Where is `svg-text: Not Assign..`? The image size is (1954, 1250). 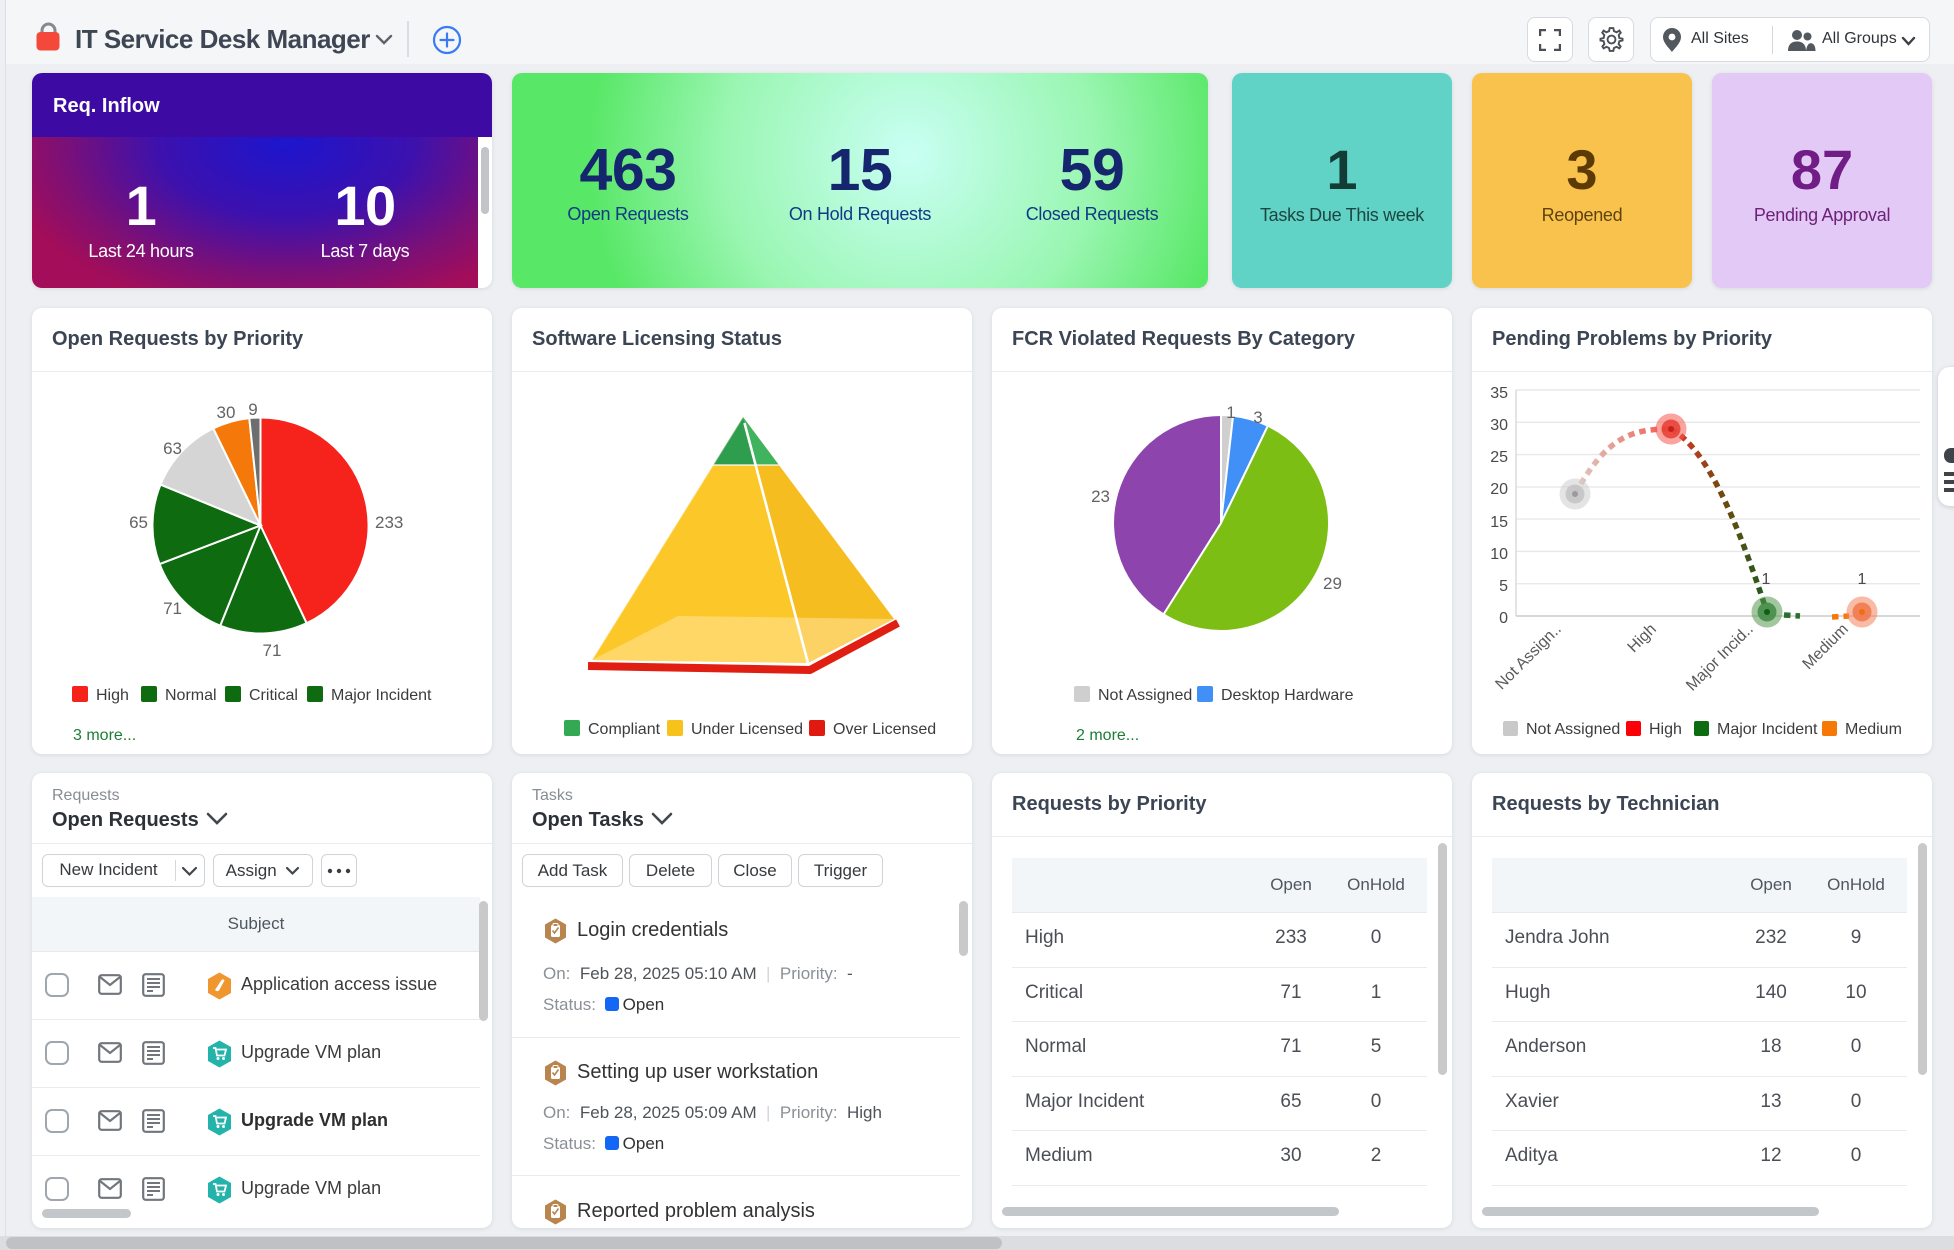
svg-text: Not Assign.. is located at coordinates (1528, 657).